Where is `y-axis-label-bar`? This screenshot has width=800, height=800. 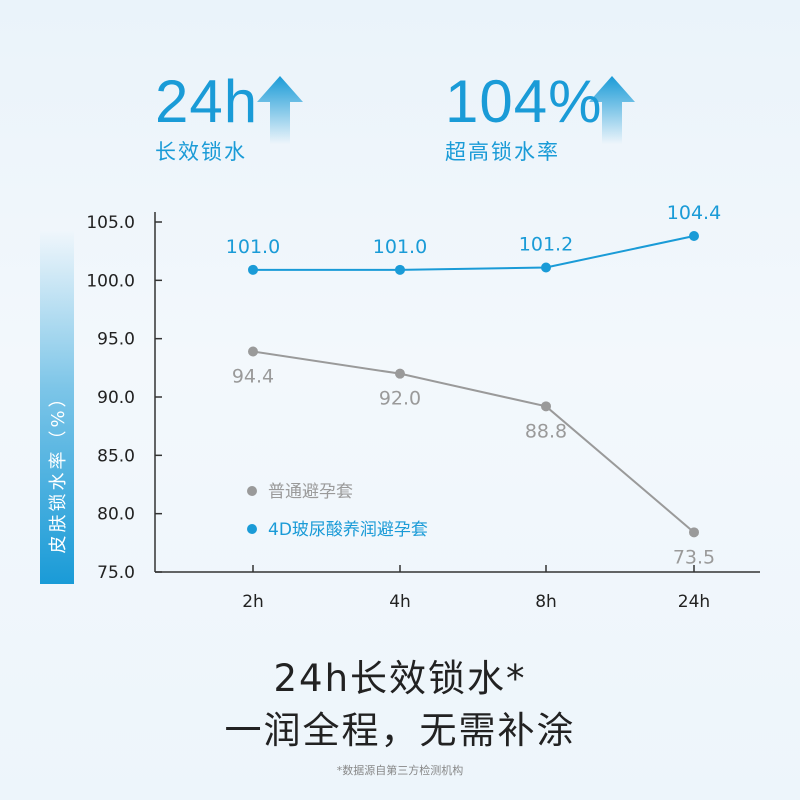 y-axis-label-bar is located at coordinates (57, 407).